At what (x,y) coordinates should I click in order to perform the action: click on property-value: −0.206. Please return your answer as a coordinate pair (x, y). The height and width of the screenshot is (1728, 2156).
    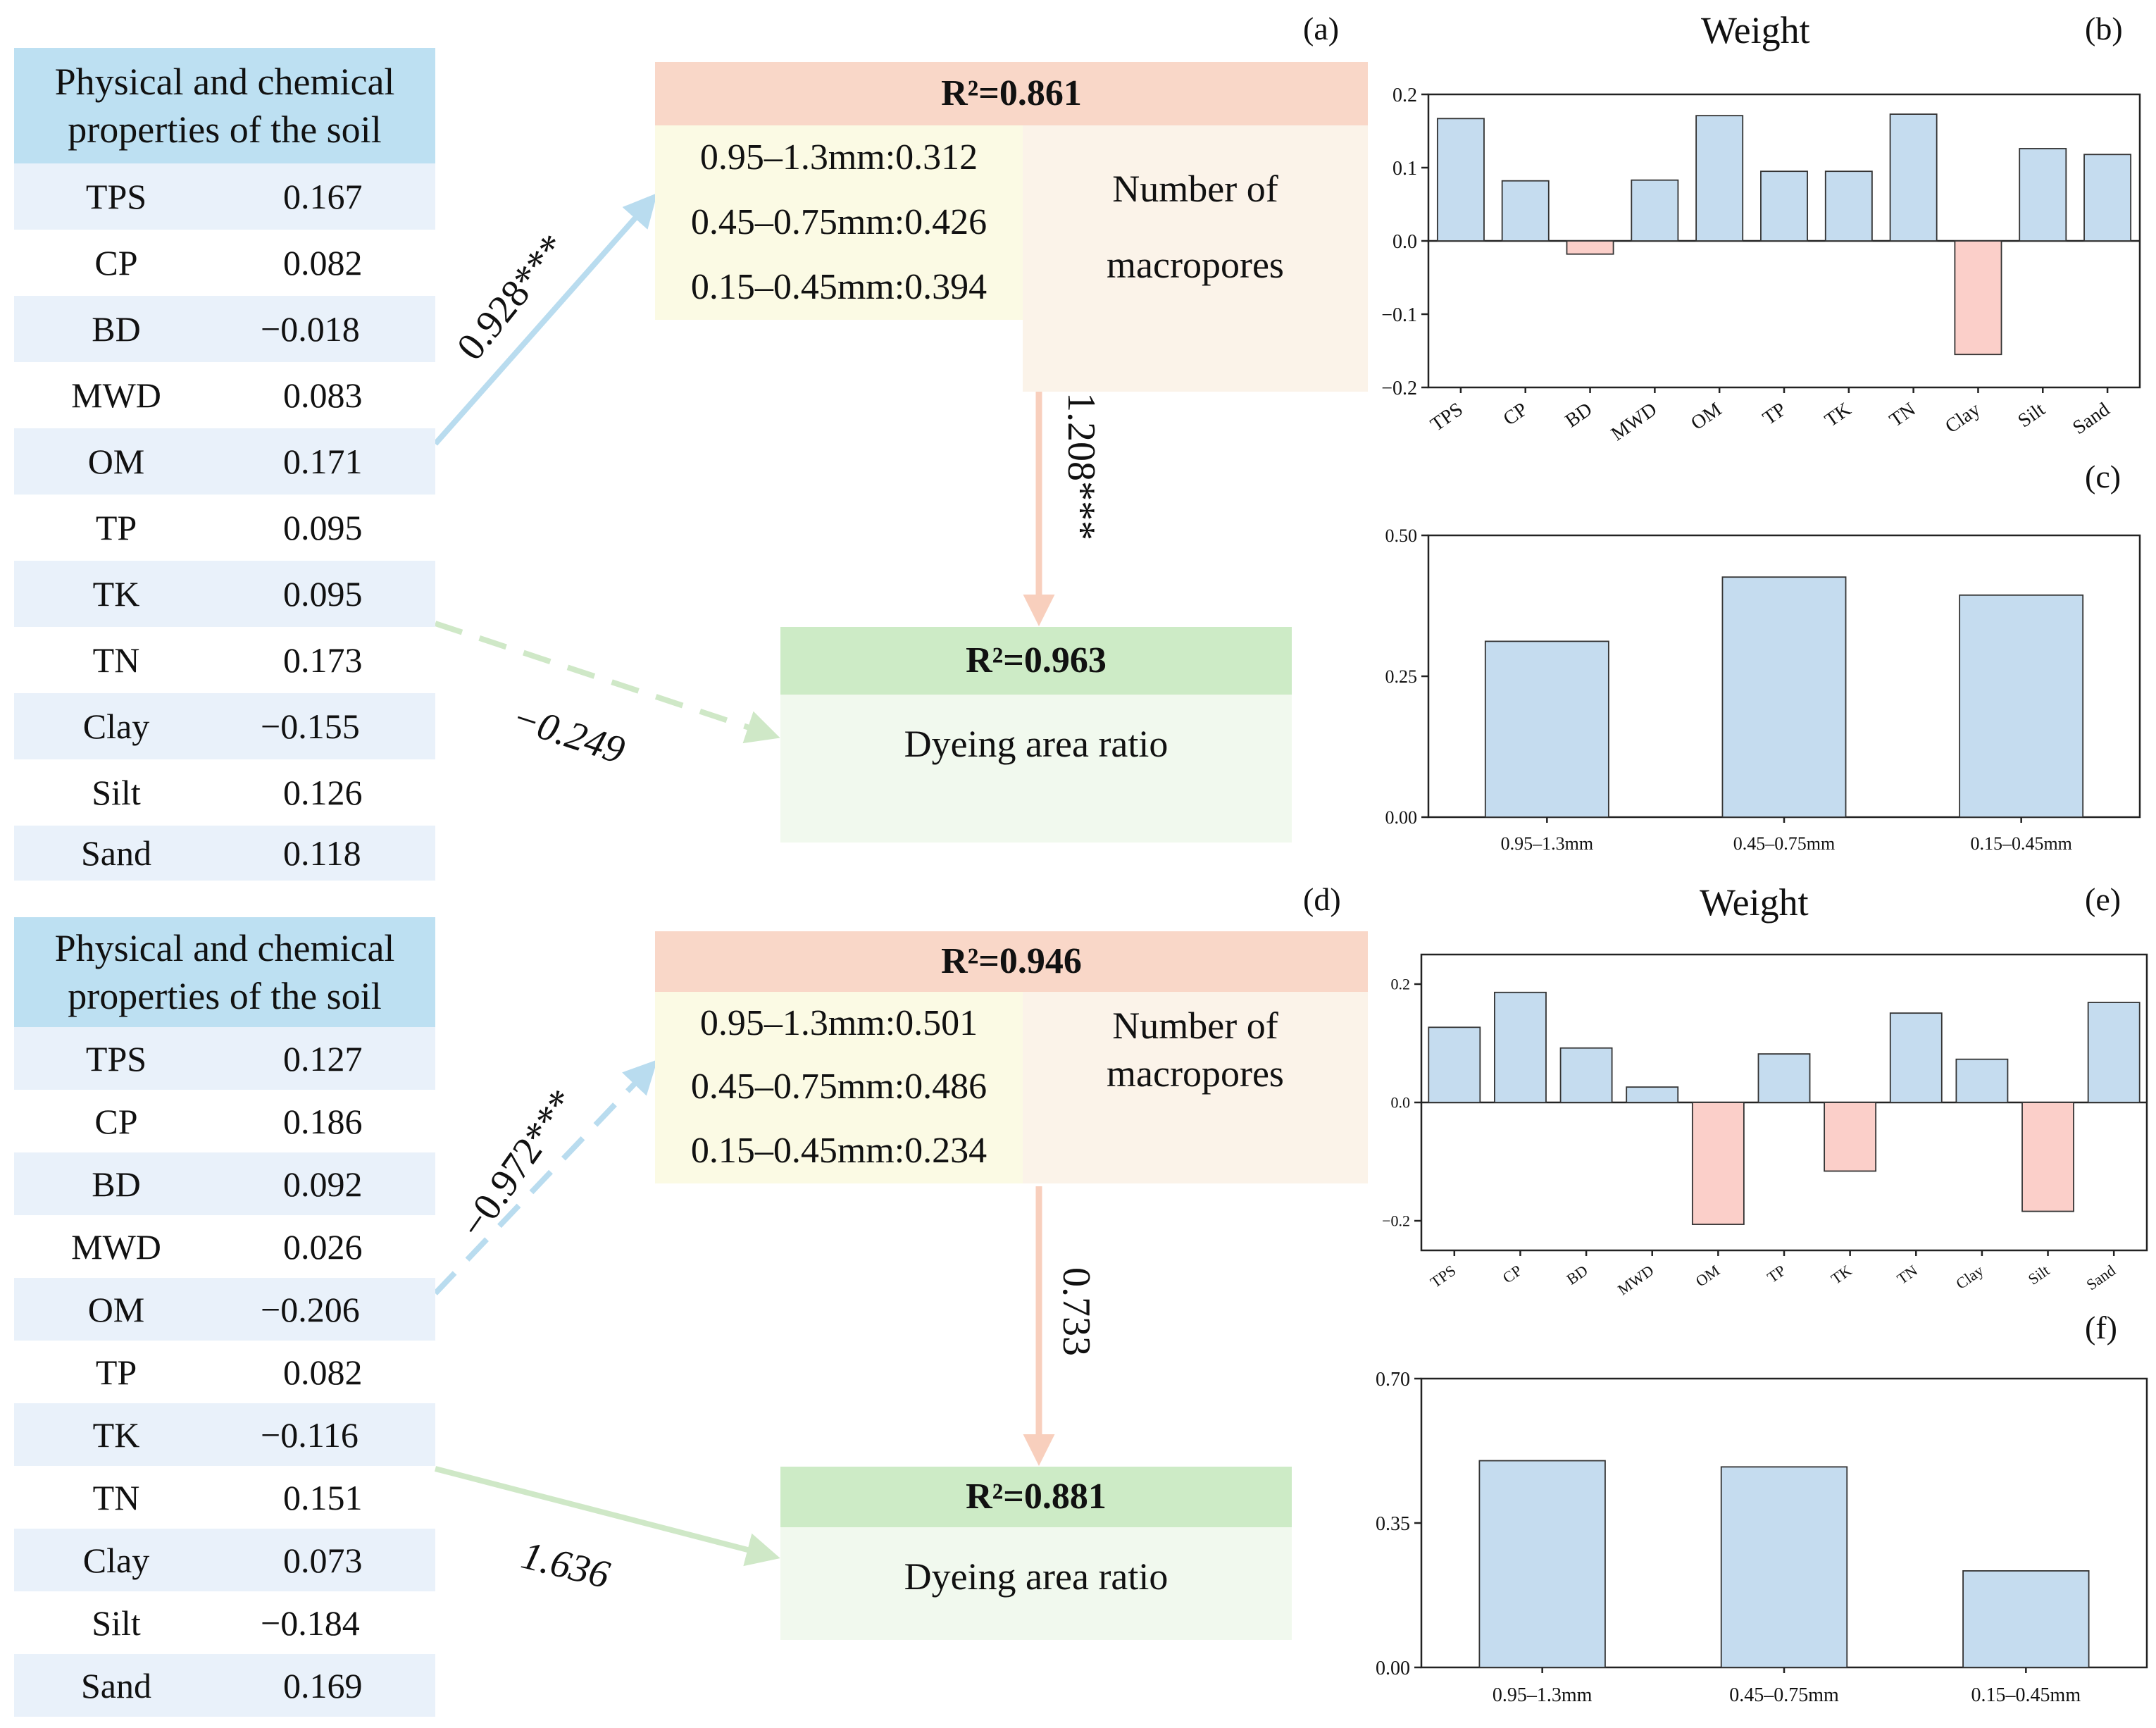
    Looking at the image, I should click on (310, 1309).